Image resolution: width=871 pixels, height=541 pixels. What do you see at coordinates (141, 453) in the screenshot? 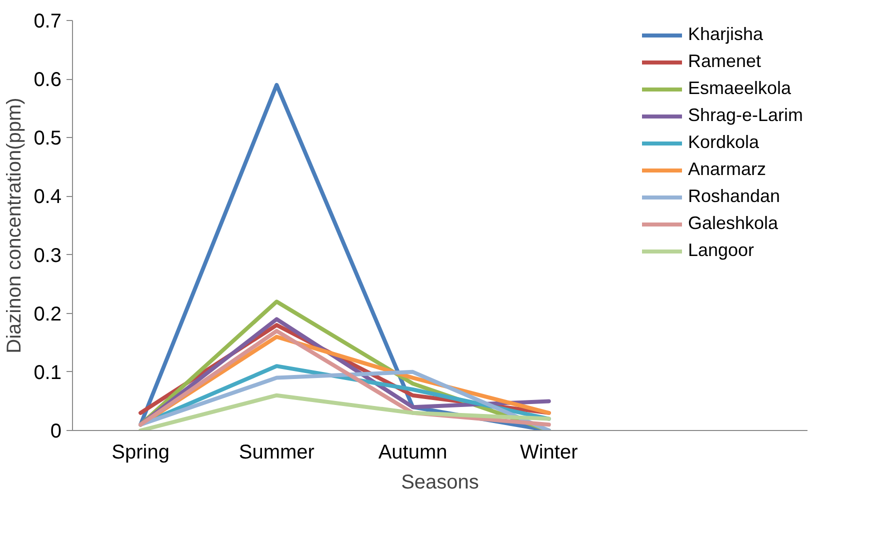
I see `x-tick-label: Spring` at bounding box center [141, 453].